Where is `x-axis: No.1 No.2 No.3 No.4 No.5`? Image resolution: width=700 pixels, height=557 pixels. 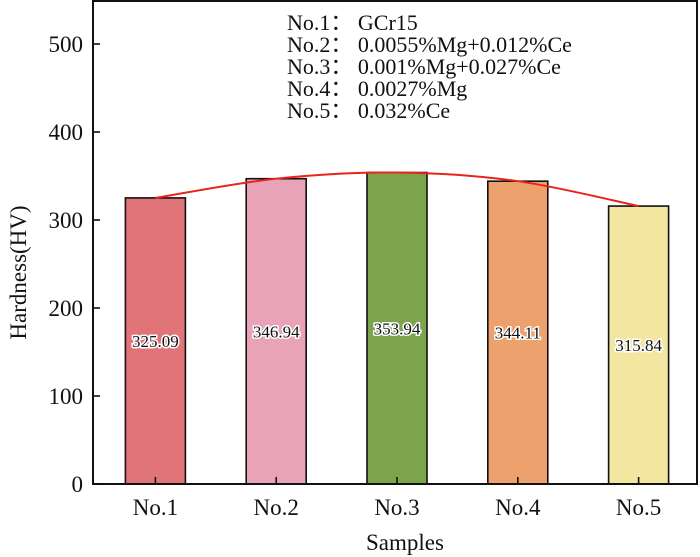 x-axis: No.1 No.2 No.3 No.4 No.5 is located at coordinates (397, 498).